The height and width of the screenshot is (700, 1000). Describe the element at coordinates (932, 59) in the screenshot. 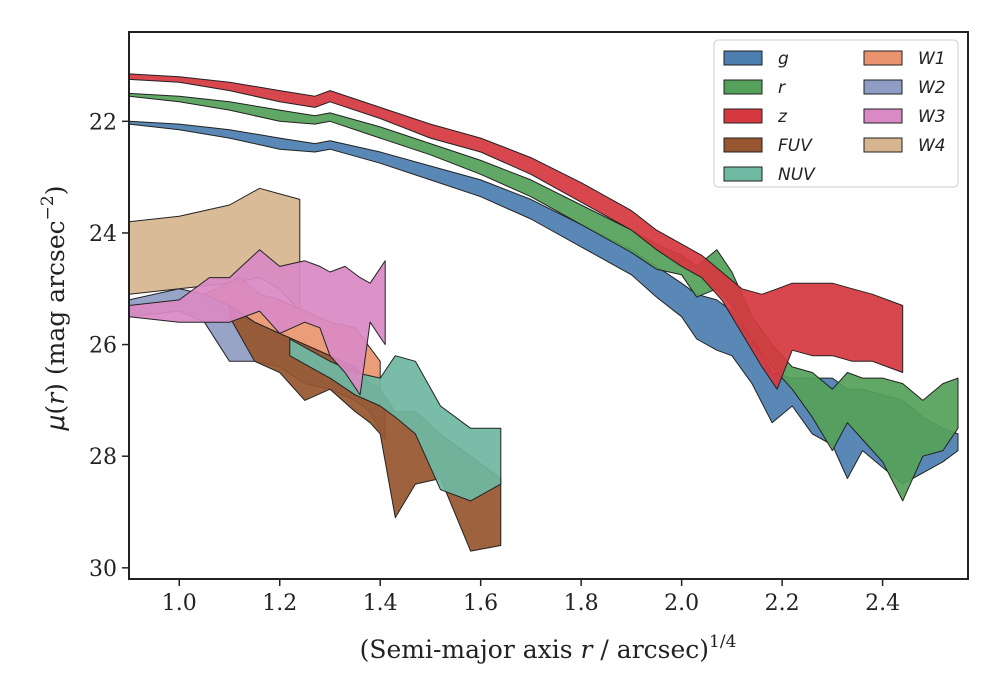

I see `legend-label-w1: W1` at that location.